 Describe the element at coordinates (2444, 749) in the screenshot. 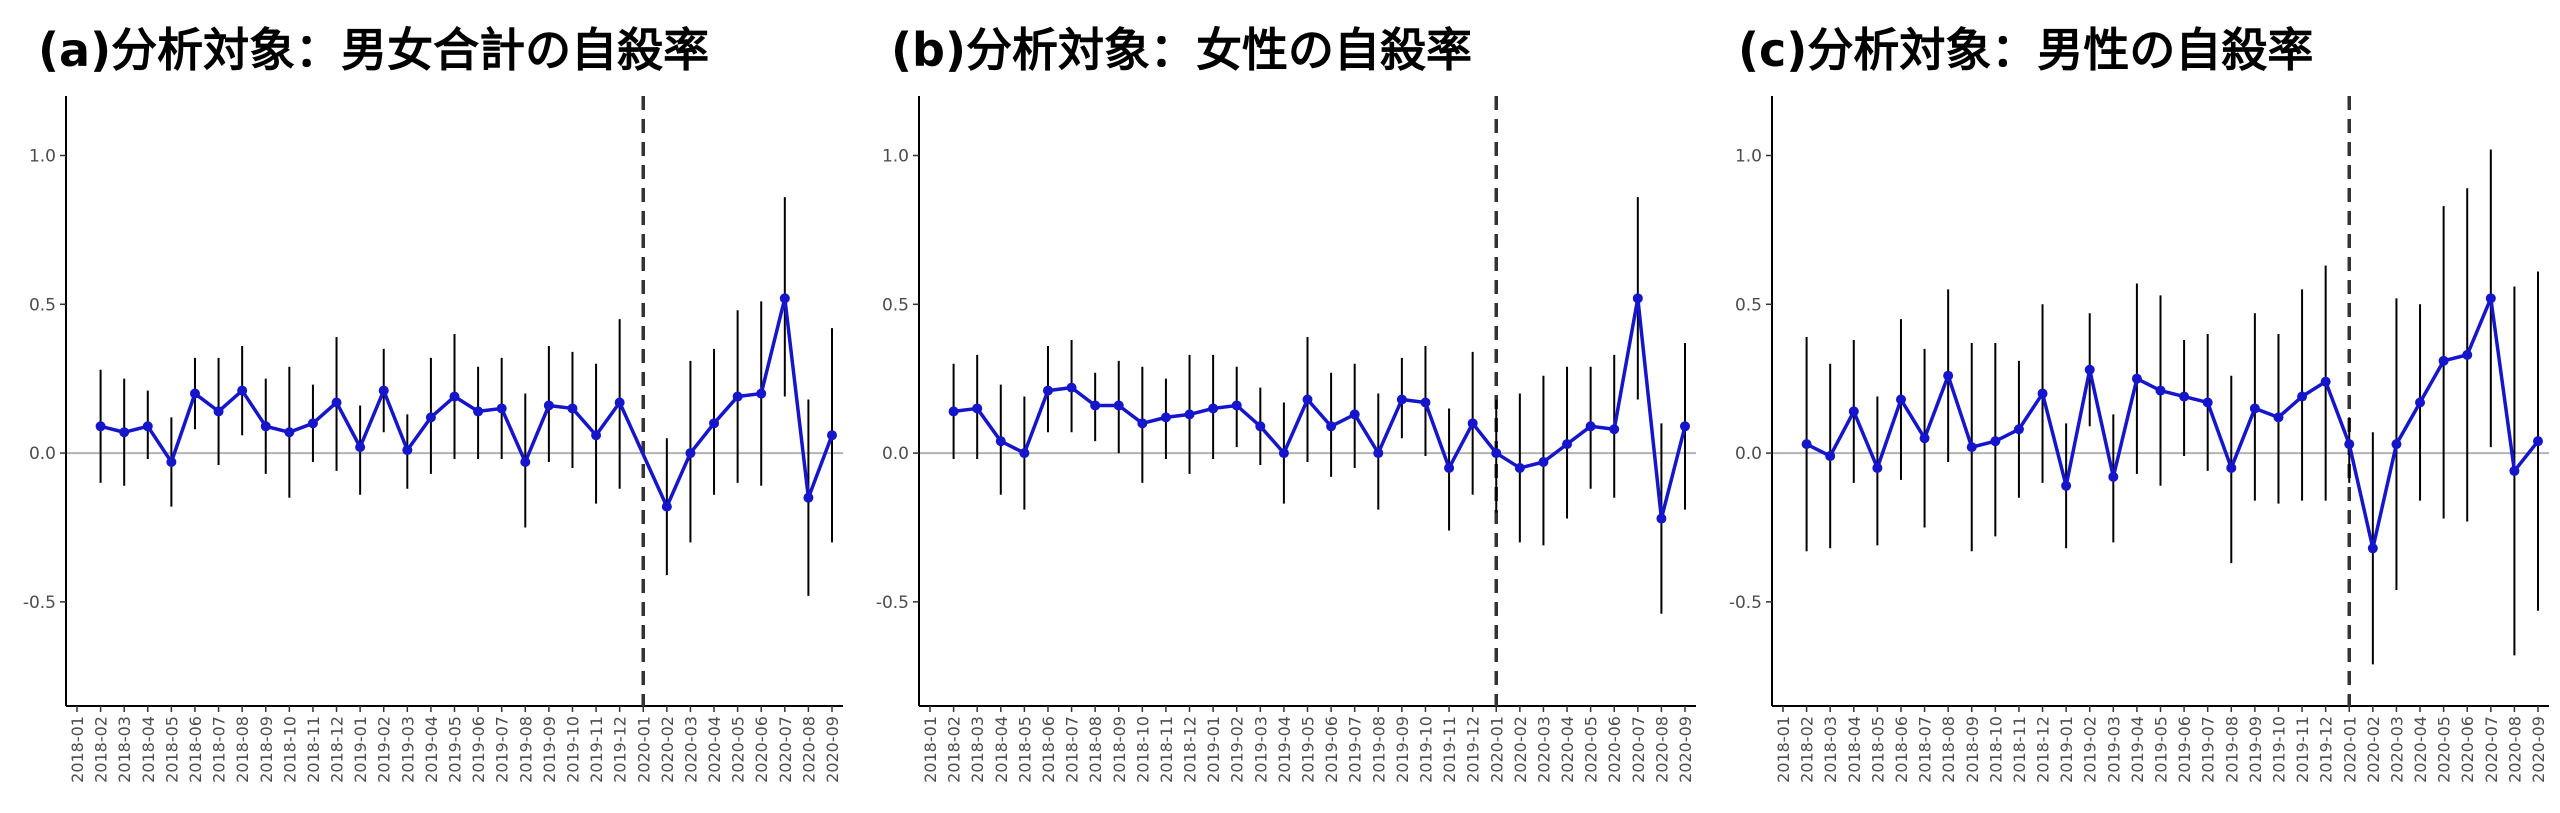

I see `x-tick-label: 2020-05` at that location.